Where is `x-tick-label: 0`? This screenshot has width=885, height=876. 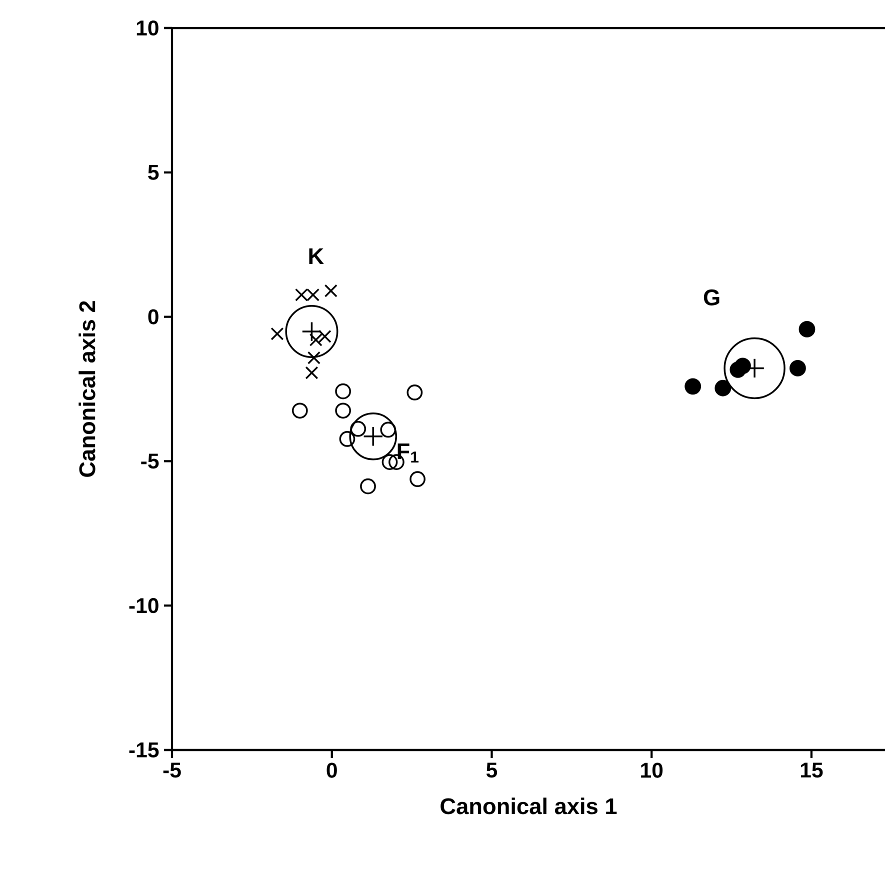 x-tick-label: 0 is located at coordinates (331, 770).